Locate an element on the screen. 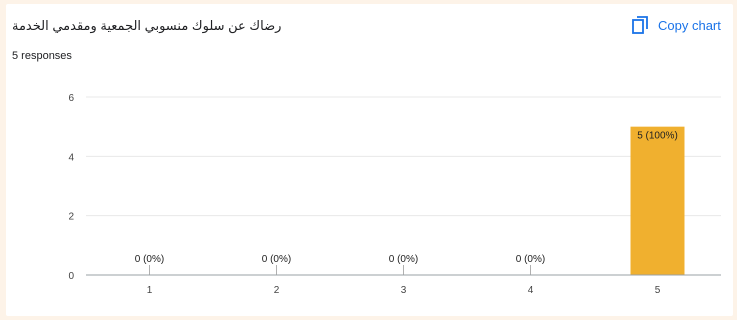  copy-icon is located at coordinates (640, 25).